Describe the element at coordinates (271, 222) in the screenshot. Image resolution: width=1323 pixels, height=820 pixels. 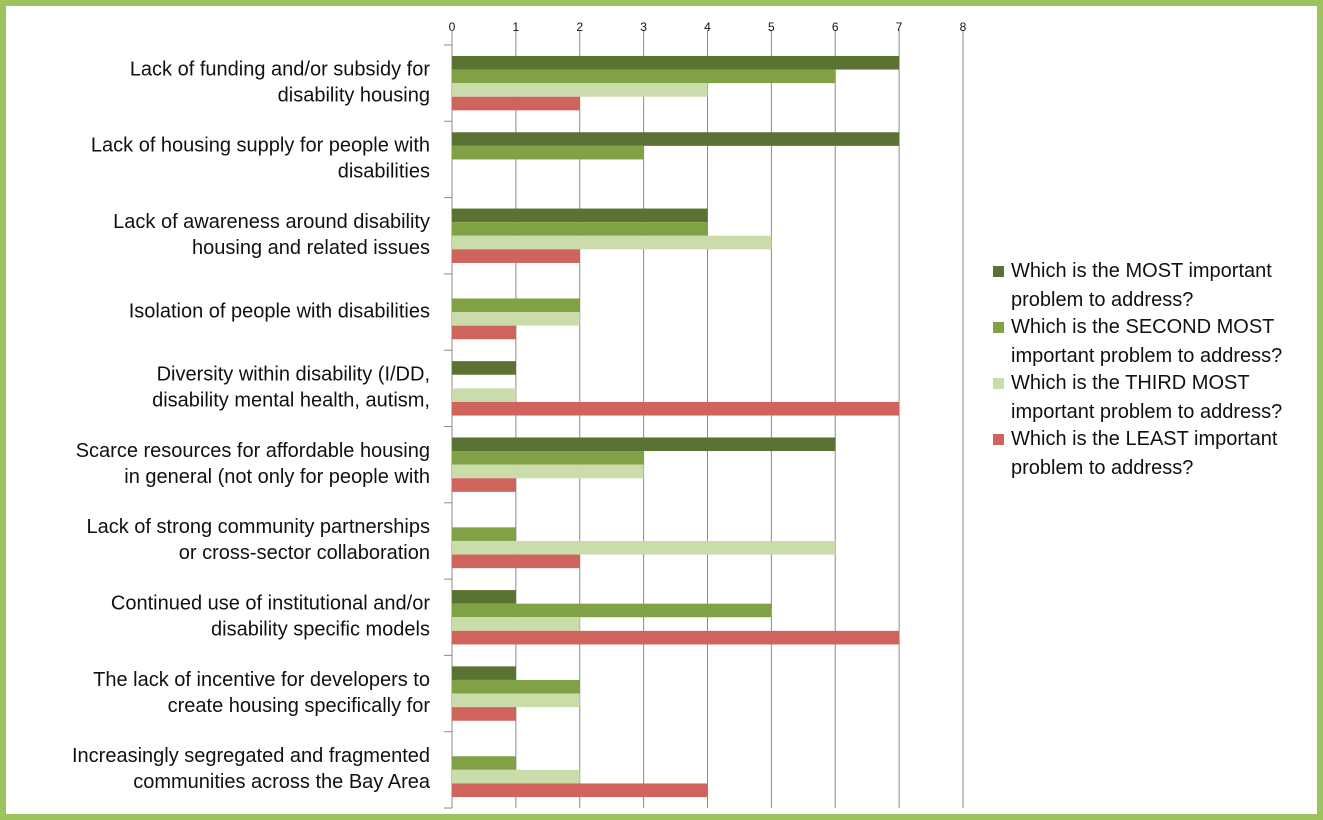
I see `y-tick-label: Lack of awareness around disability` at that location.